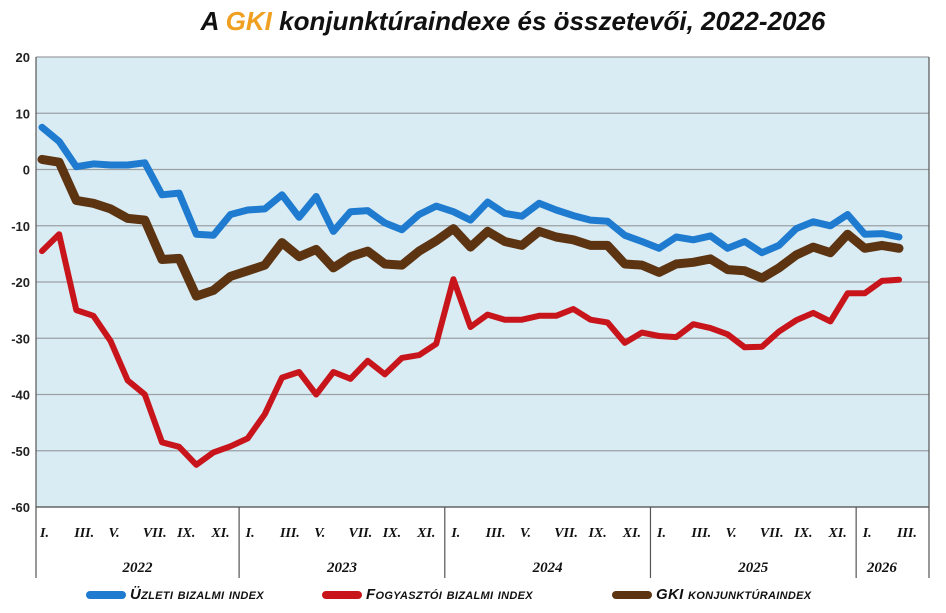 This screenshot has height=613, width=946. Describe the element at coordinates (23, 57) in the screenshot. I see `y-tick-label: 20` at that location.